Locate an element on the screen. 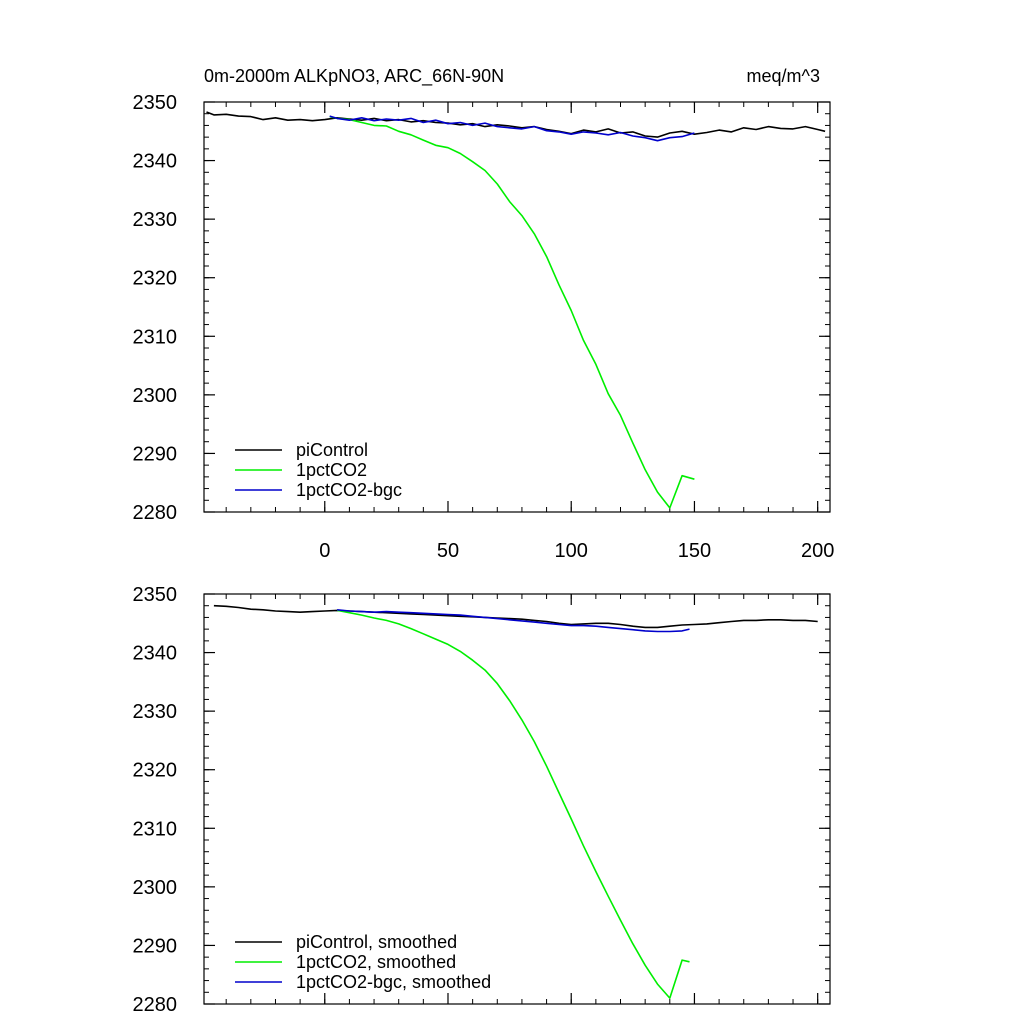  x-tick-label: 150 is located at coordinates (694, 551).